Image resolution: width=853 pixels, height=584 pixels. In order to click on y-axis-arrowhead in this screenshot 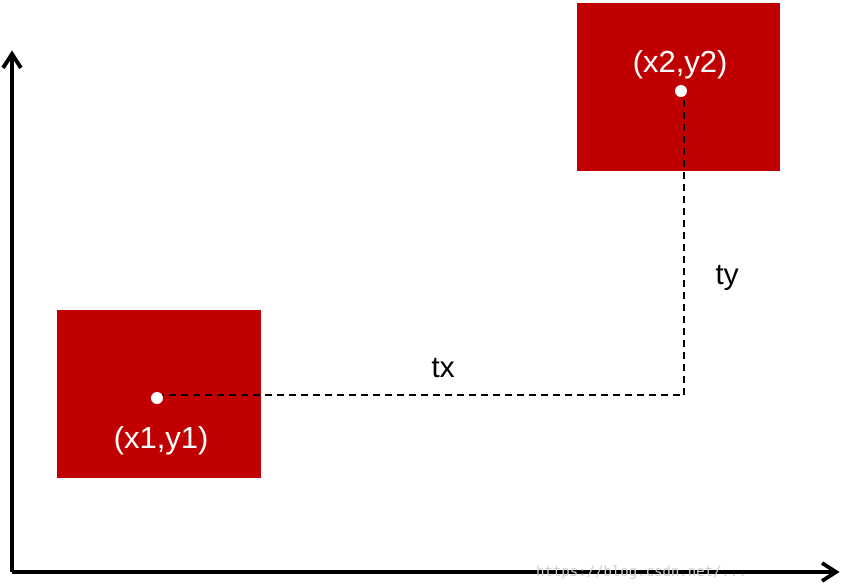, I will do `click(12, 60)`.